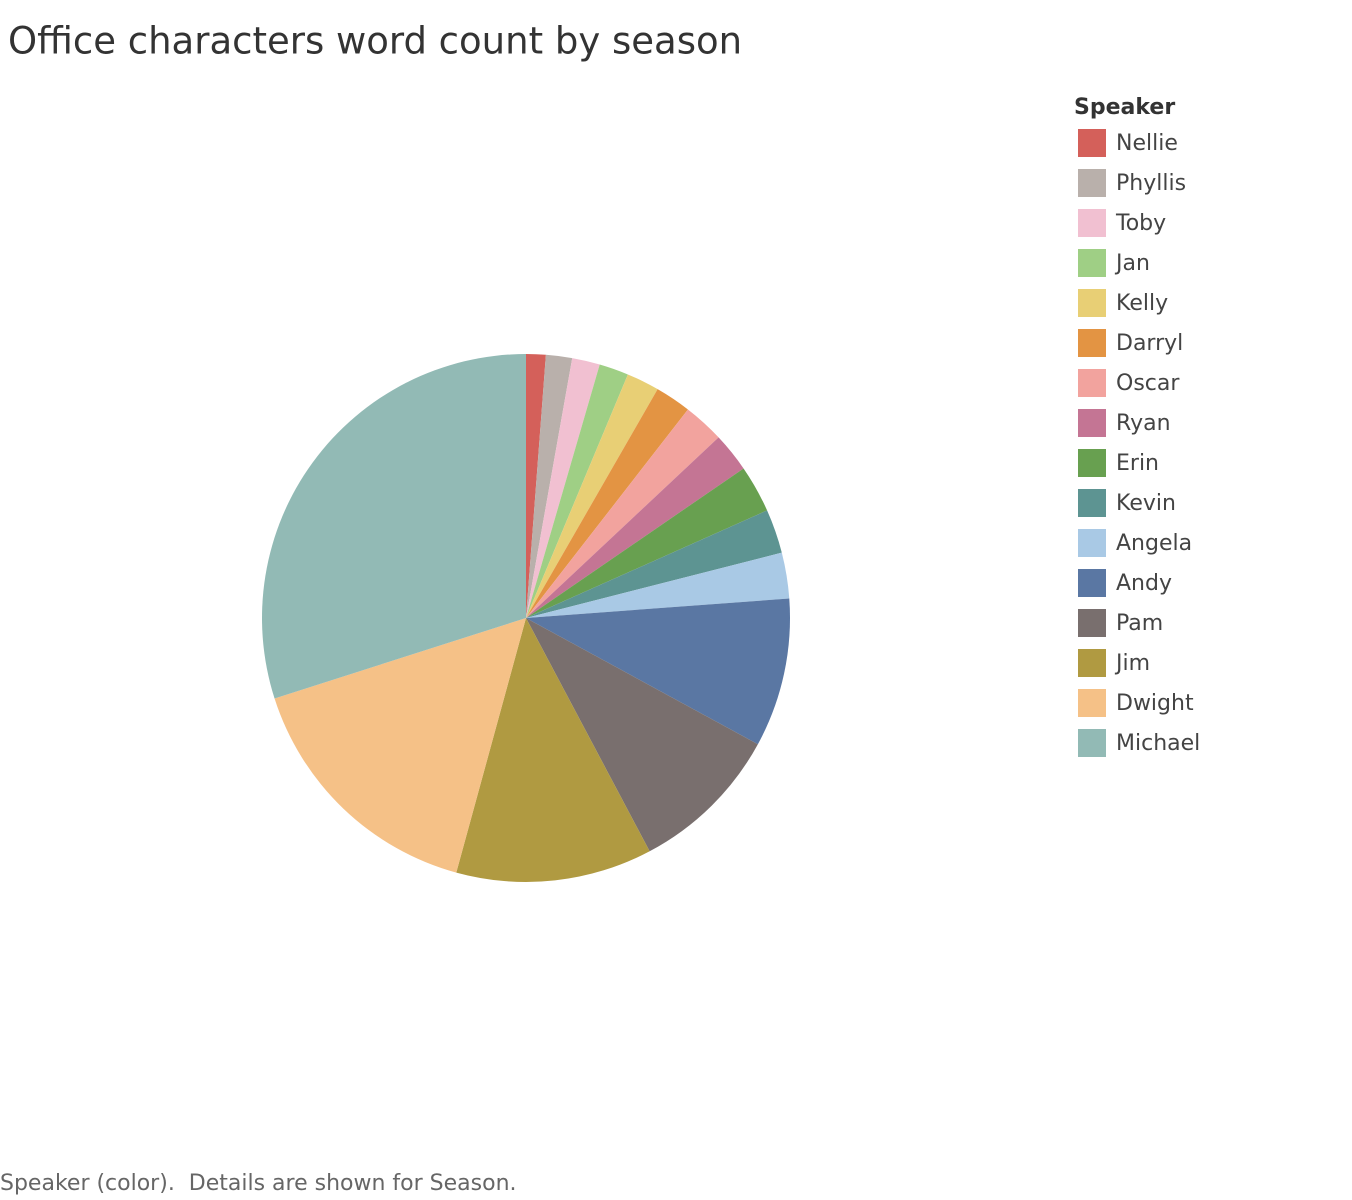  I want to click on legend-label: Oscar, so click(1148, 383).